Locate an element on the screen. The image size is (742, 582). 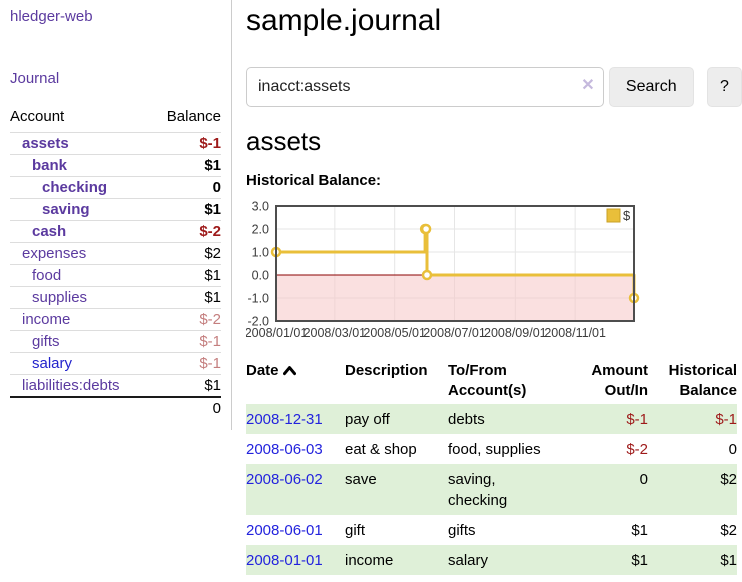
account-cell: salary is located at coordinates (81, 363).